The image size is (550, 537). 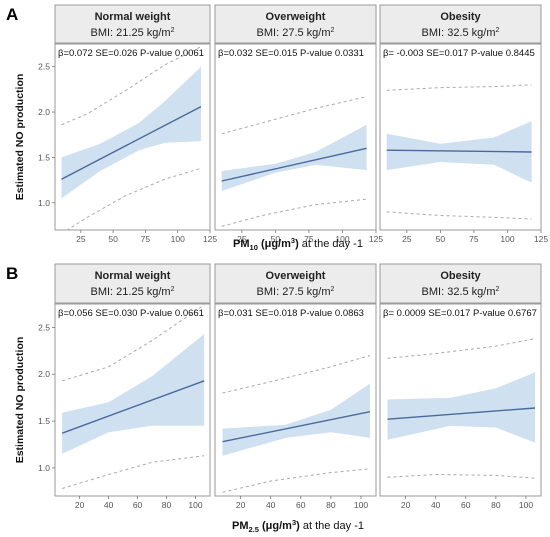 What do you see at coordinates (459, 33) in the screenshot?
I see `bmi-text: BMI: 32.5 kg/m` at bounding box center [459, 33].